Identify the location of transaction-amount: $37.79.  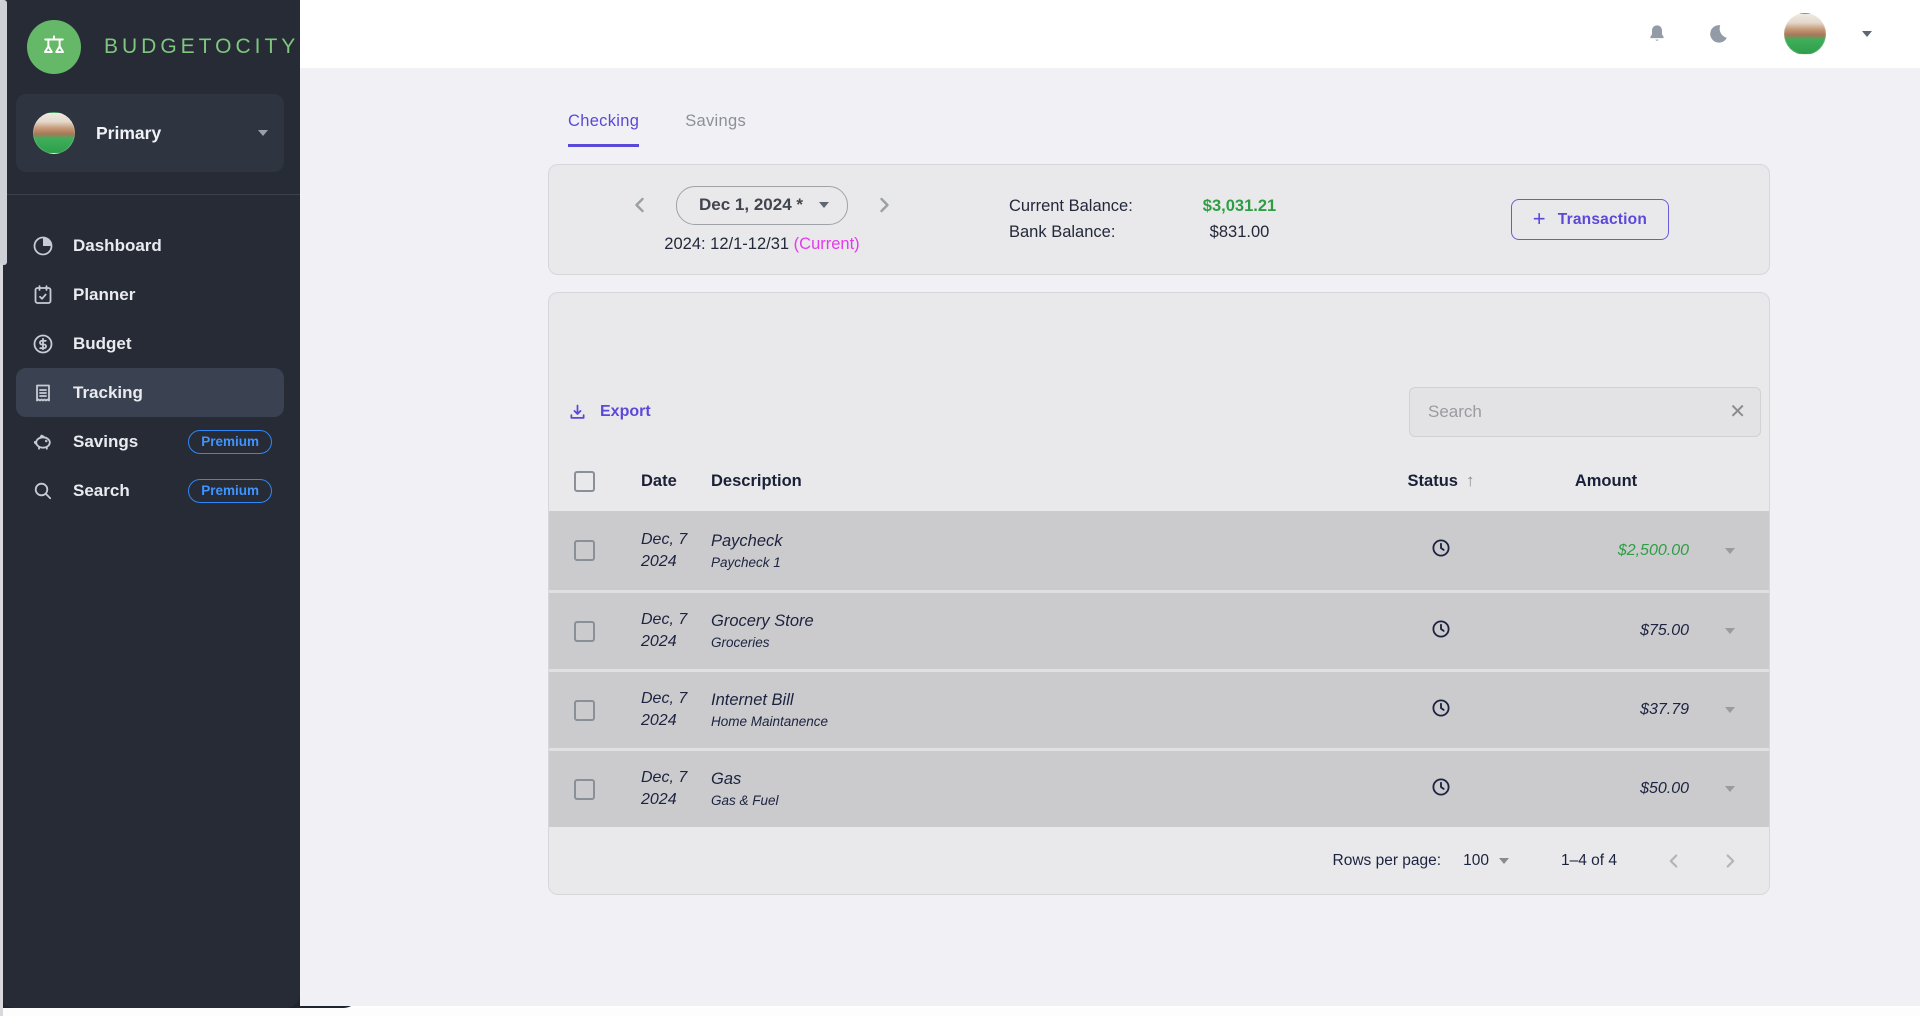
(1664, 709).